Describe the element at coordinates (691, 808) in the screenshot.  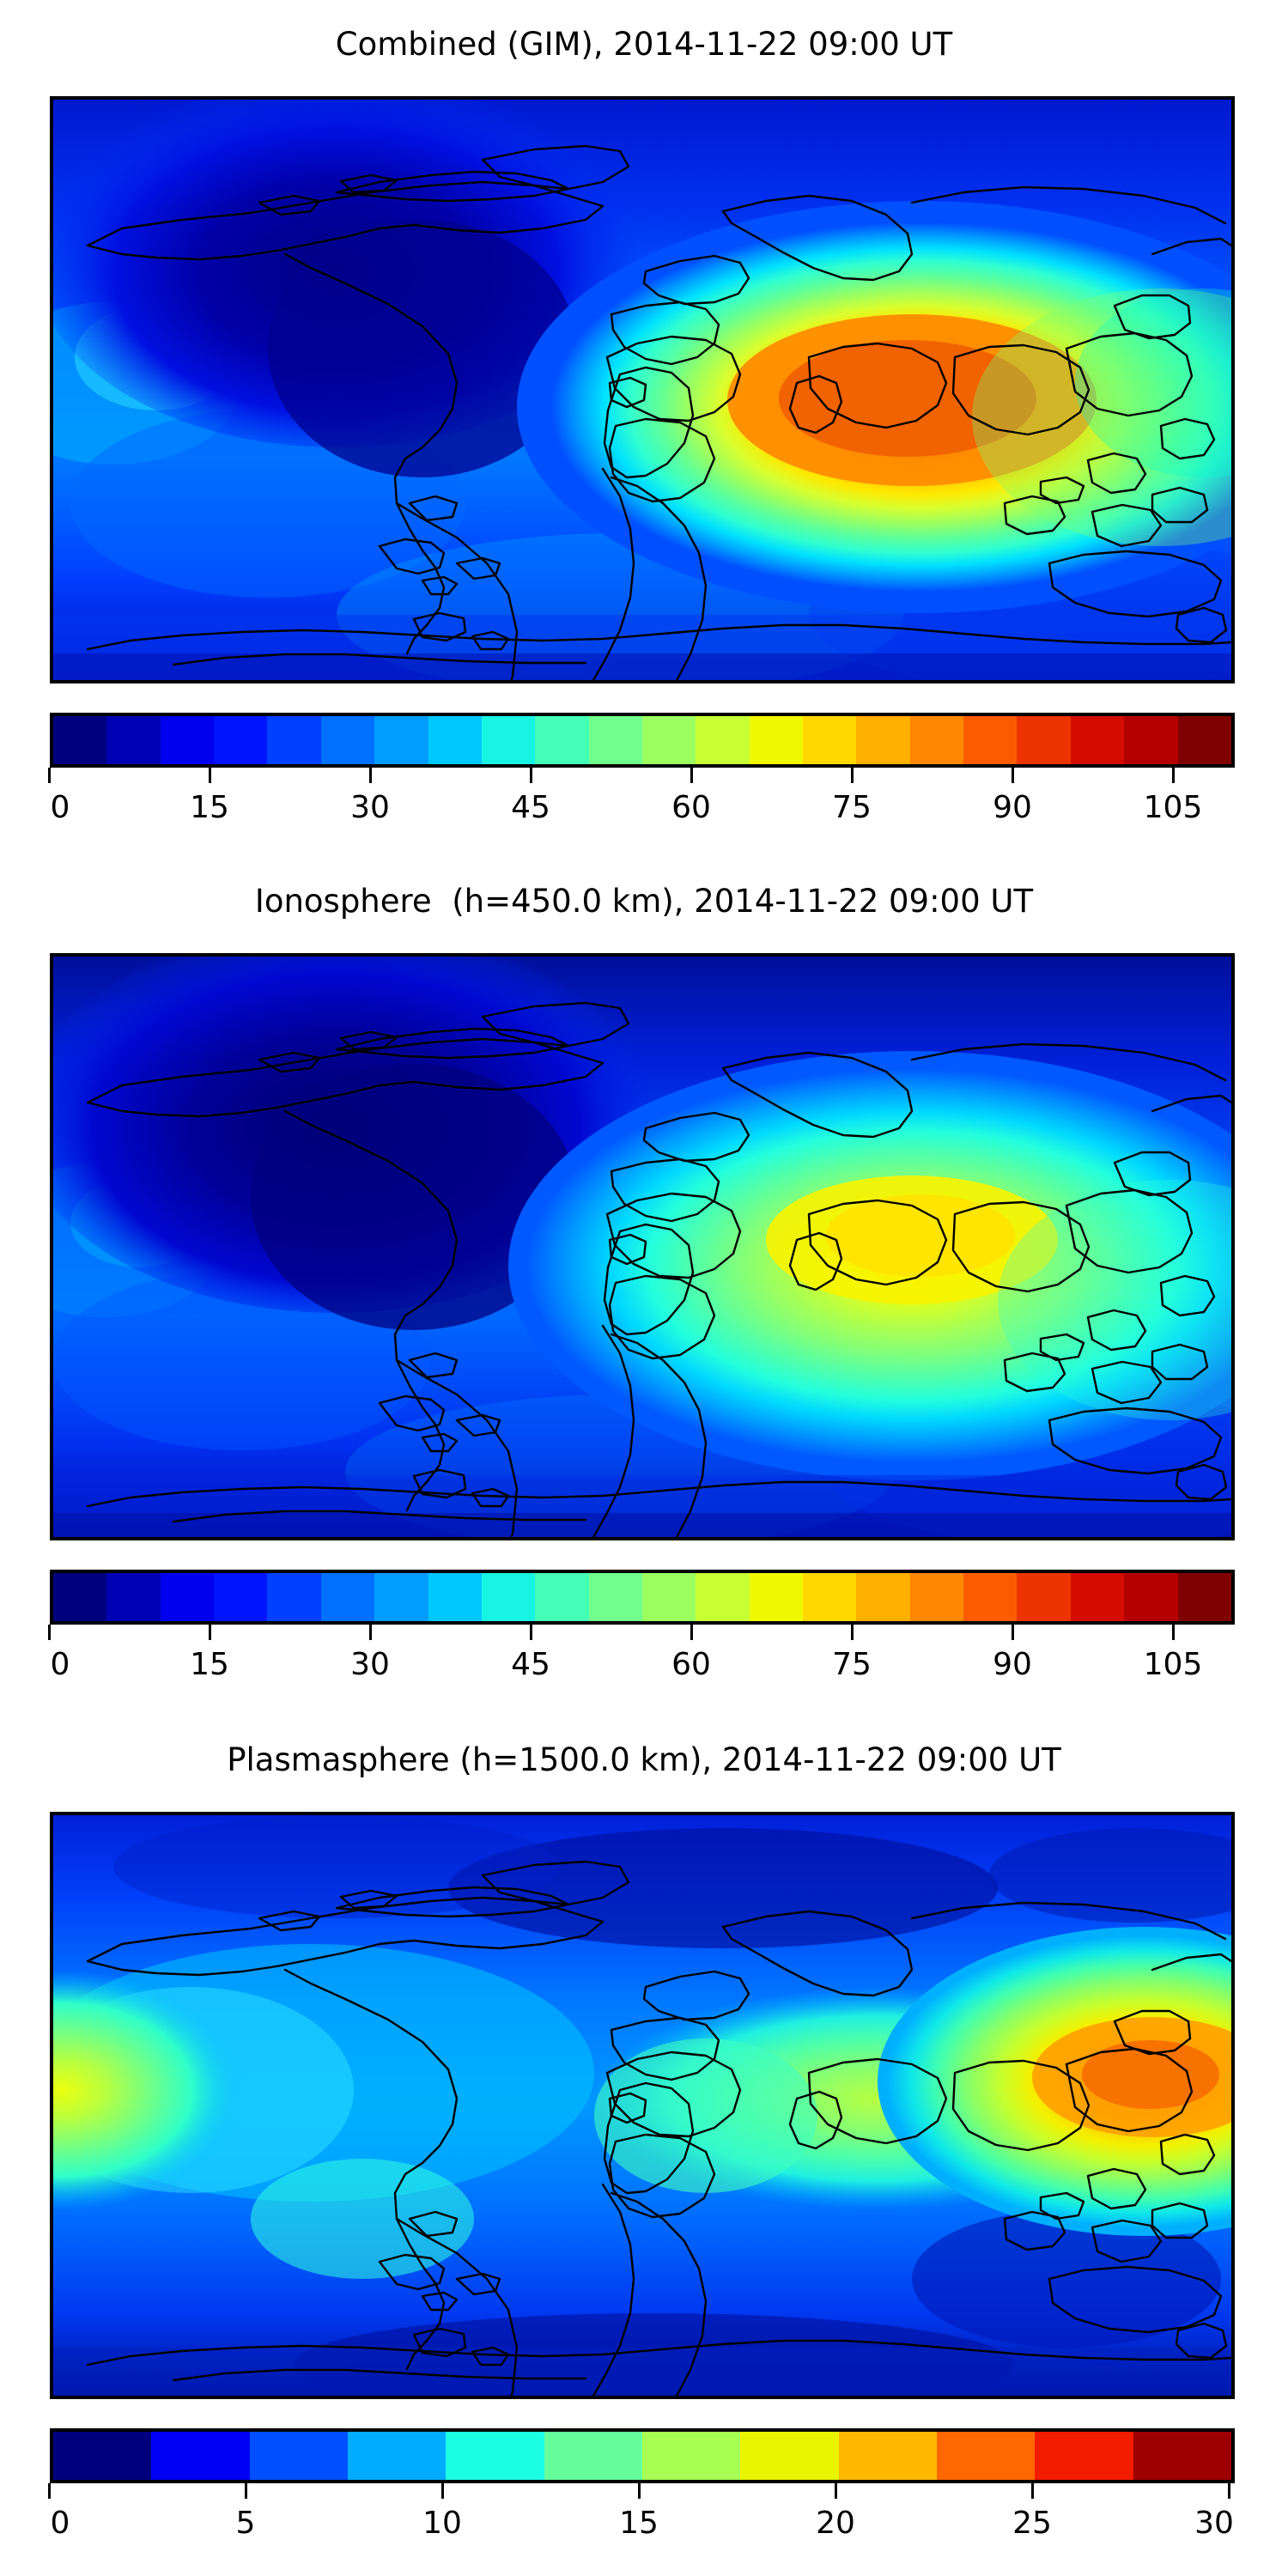
I see `cbar1-tick-60: 60` at that location.